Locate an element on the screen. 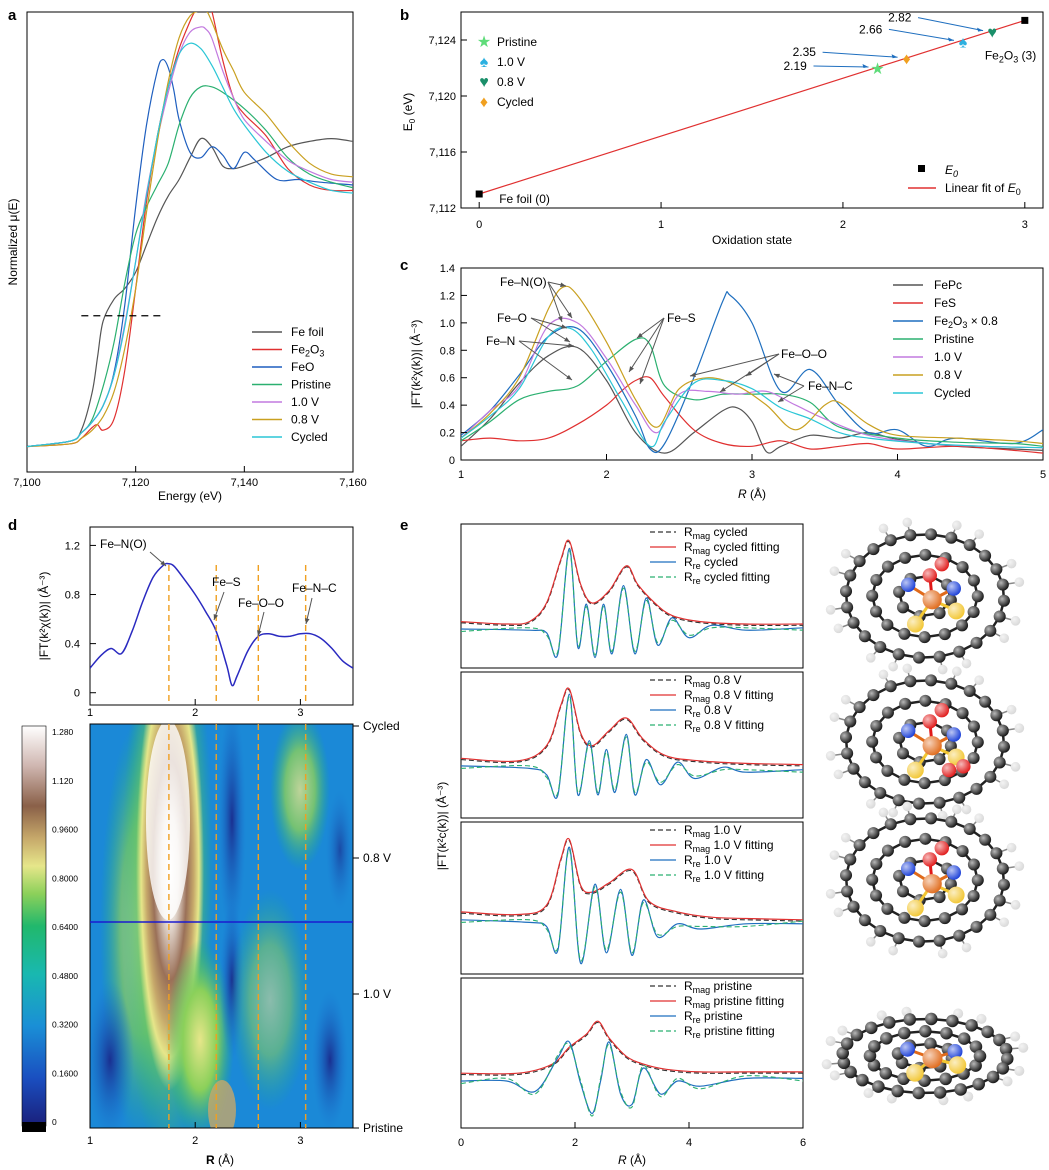 The height and width of the screenshot is (1170, 1049). panel-a-xlabel: Energy (eV) is located at coordinates (190, 496).